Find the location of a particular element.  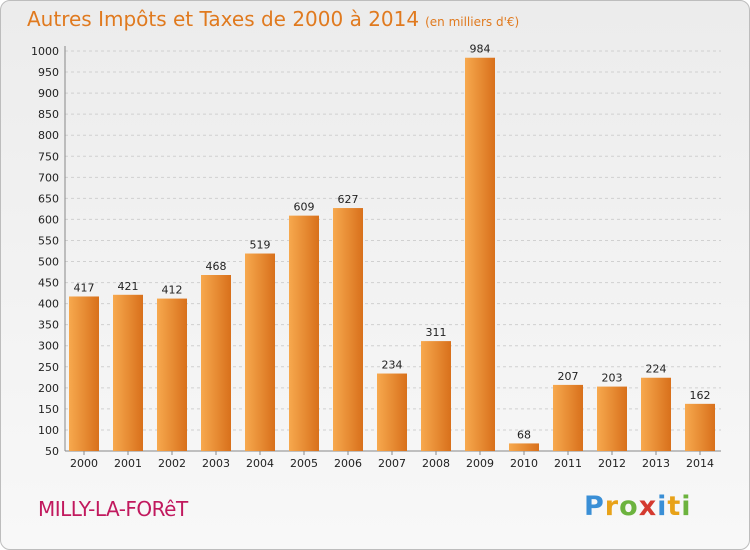

bar-value-label: 68 is located at coordinates (524, 434).